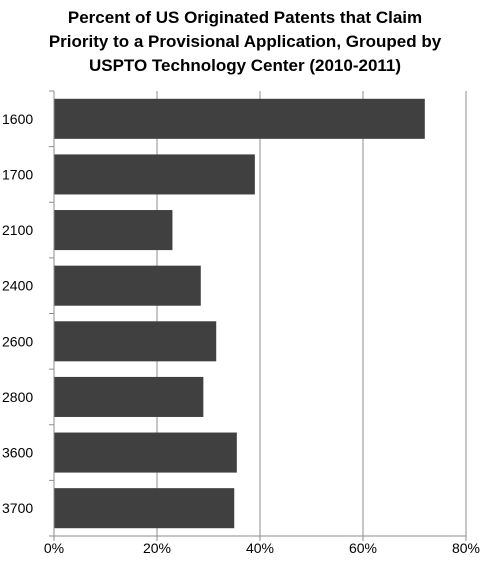  I want to click on x-tick-label: 20%, so click(157, 548).